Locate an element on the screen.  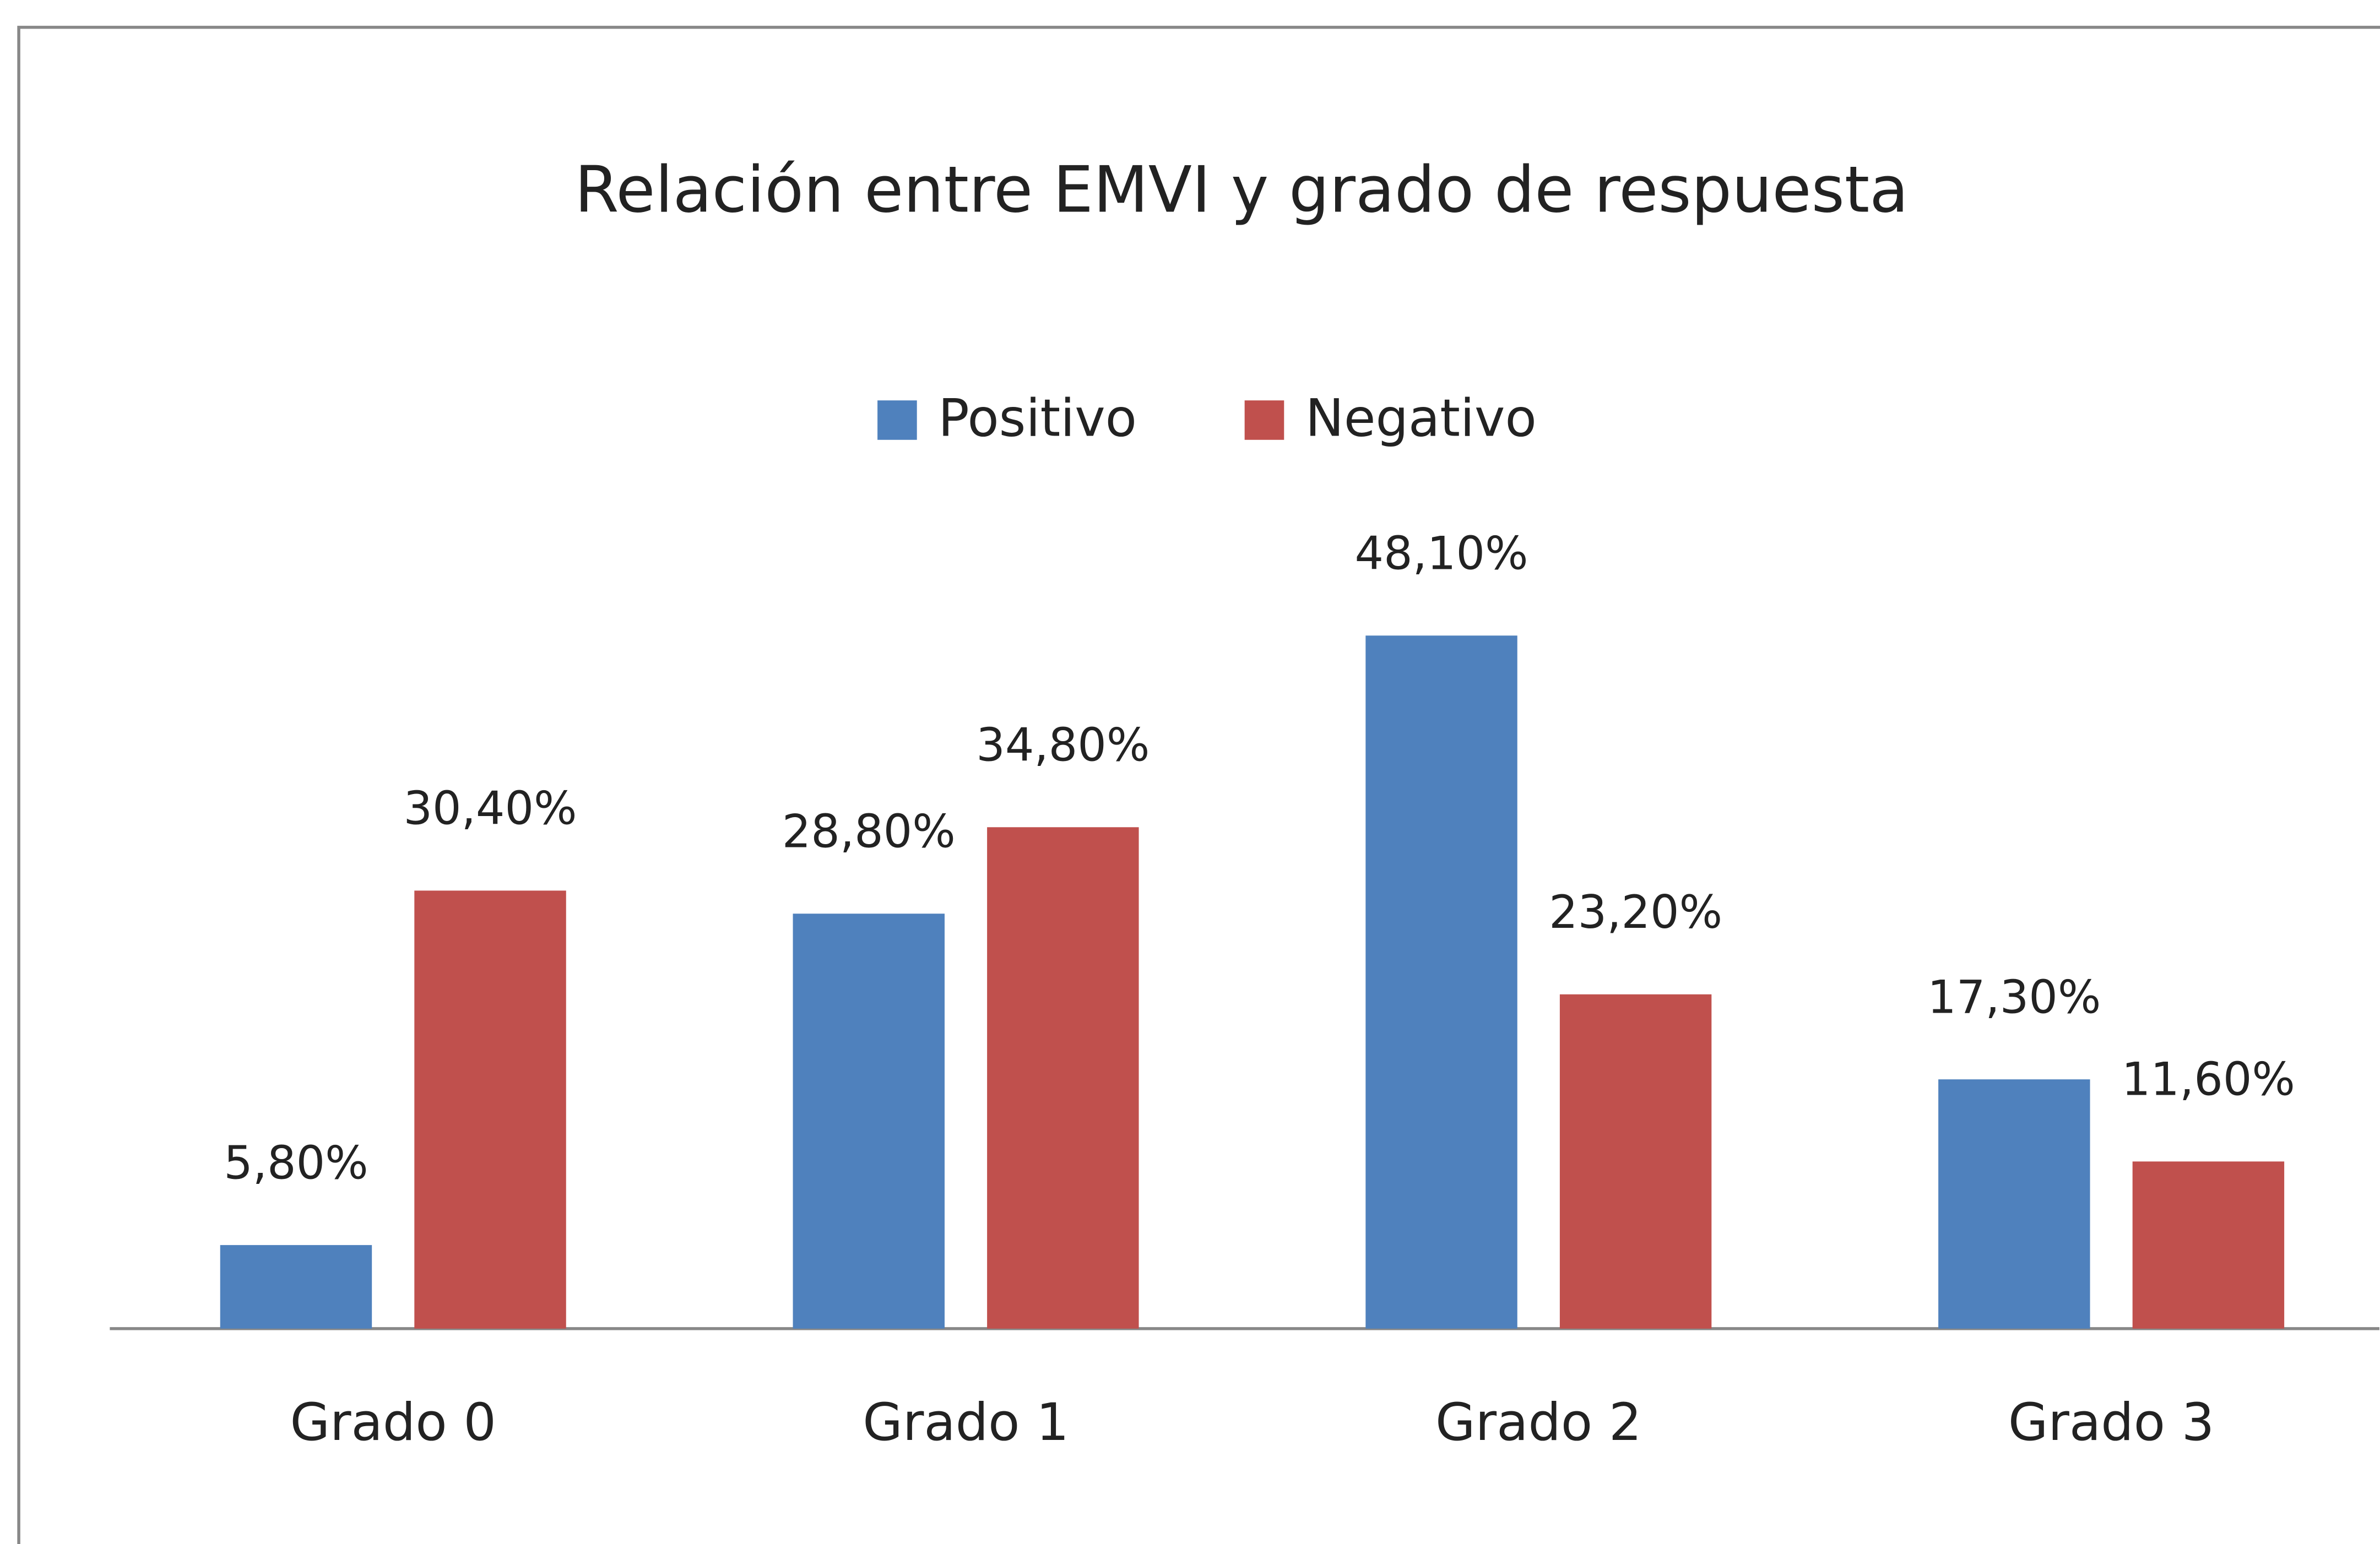
value-label: 34,80% is located at coordinates (1063, 745).